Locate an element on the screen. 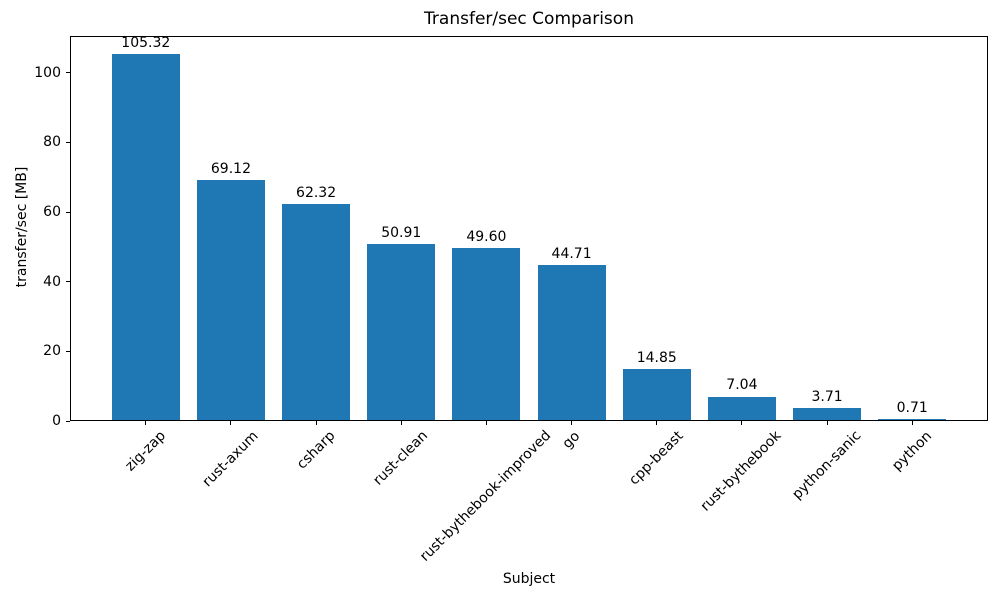  chart-title: Transfer/sec Comparison is located at coordinates (529, 19).